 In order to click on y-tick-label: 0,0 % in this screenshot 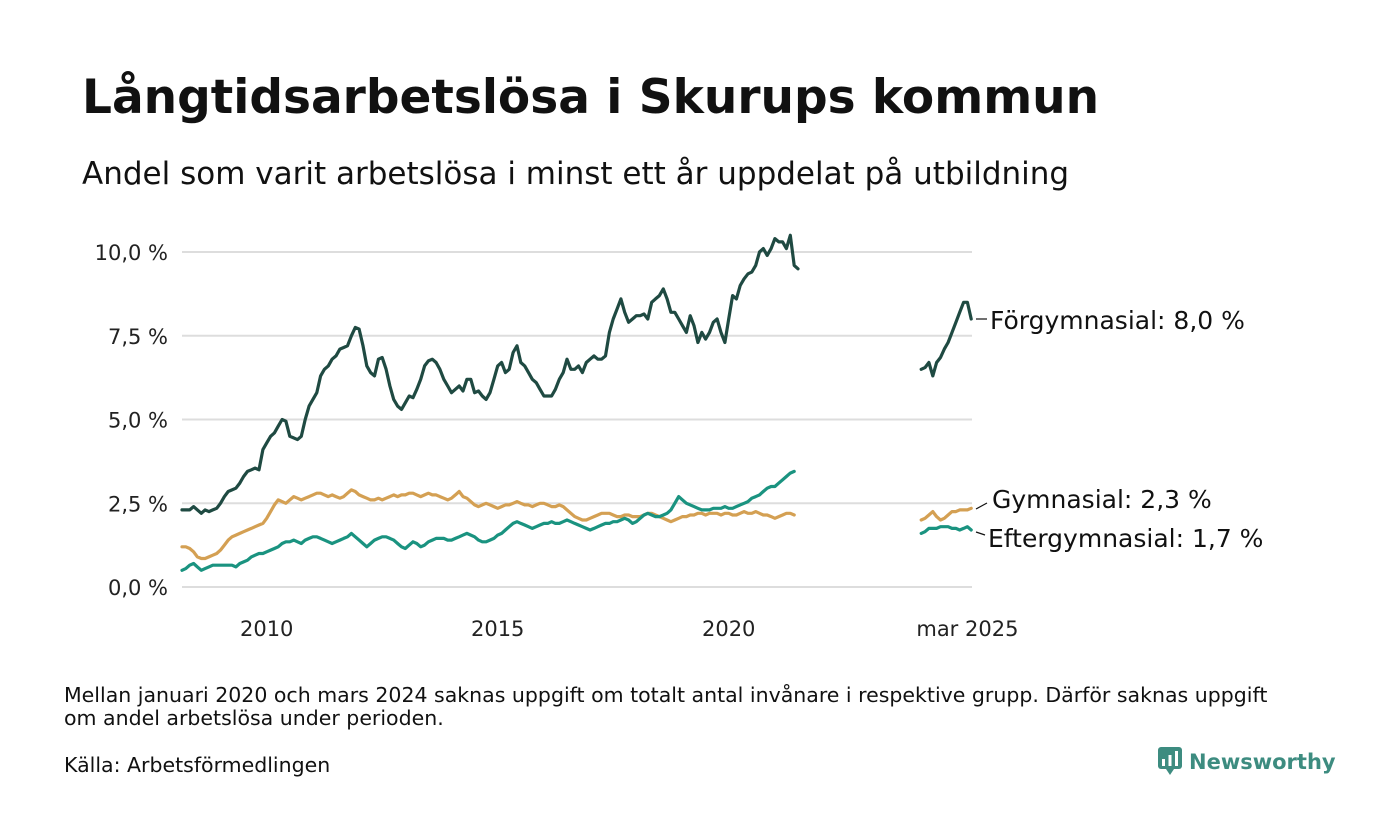, I will do `click(138, 588)`.